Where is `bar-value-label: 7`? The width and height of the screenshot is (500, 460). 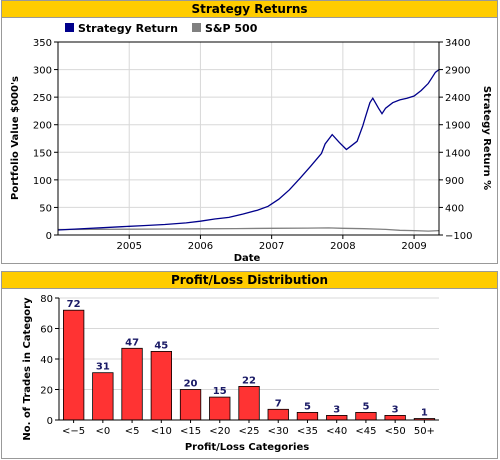
bar-value-label: 7 is located at coordinates (278, 403).